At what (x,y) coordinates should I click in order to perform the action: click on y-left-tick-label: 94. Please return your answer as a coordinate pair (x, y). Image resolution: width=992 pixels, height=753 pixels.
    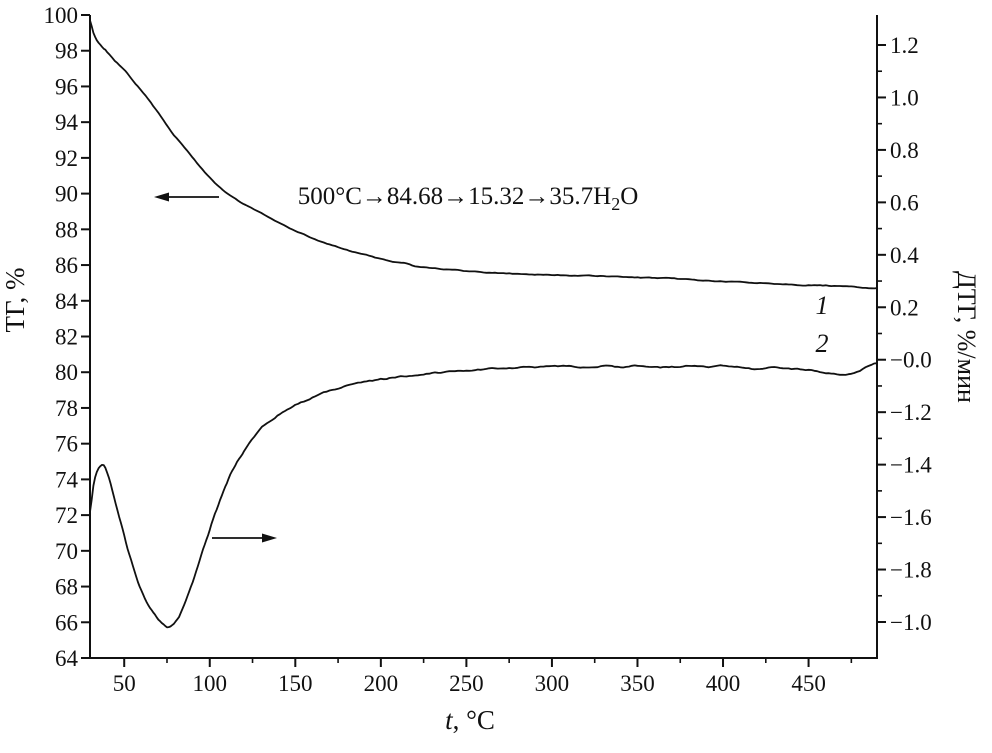
    Looking at the image, I should click on (67, 122).